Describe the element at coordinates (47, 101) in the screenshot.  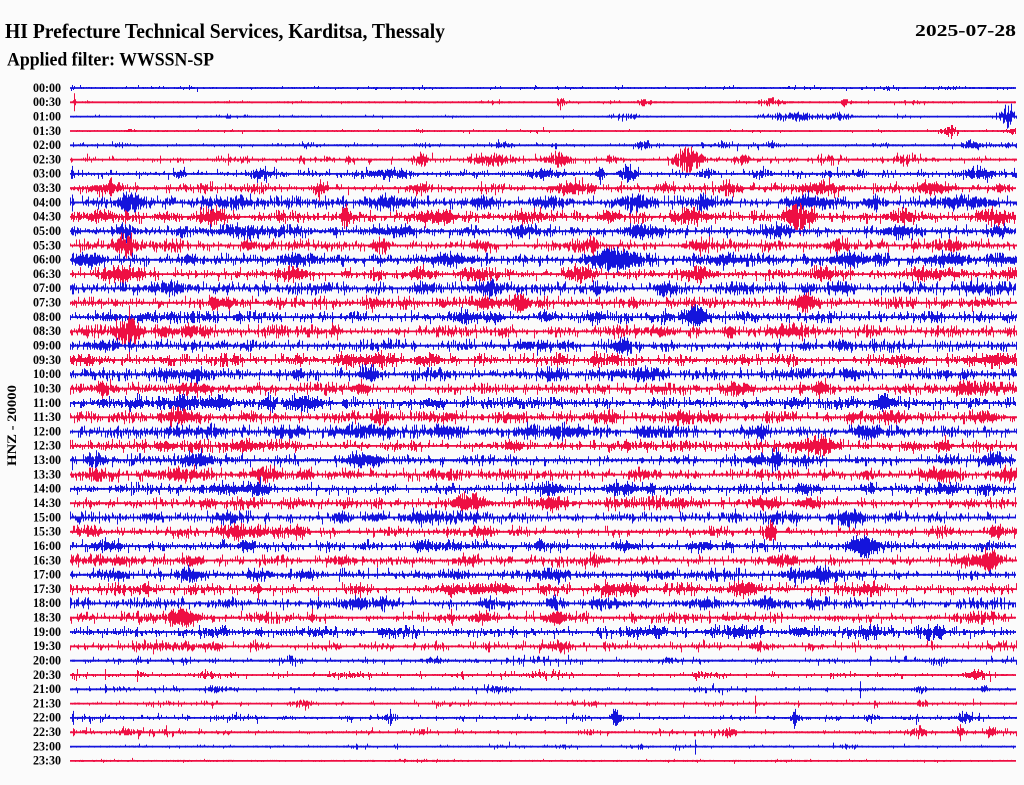
I see `svg-text: 00:30` at that location.